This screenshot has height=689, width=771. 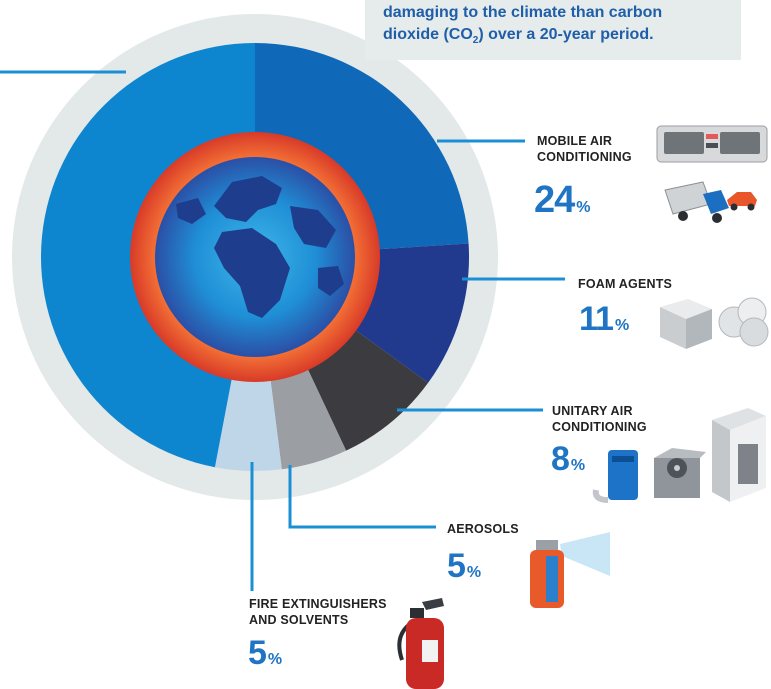 I want to click on spray-can-icon, so click(x=570, y=570).